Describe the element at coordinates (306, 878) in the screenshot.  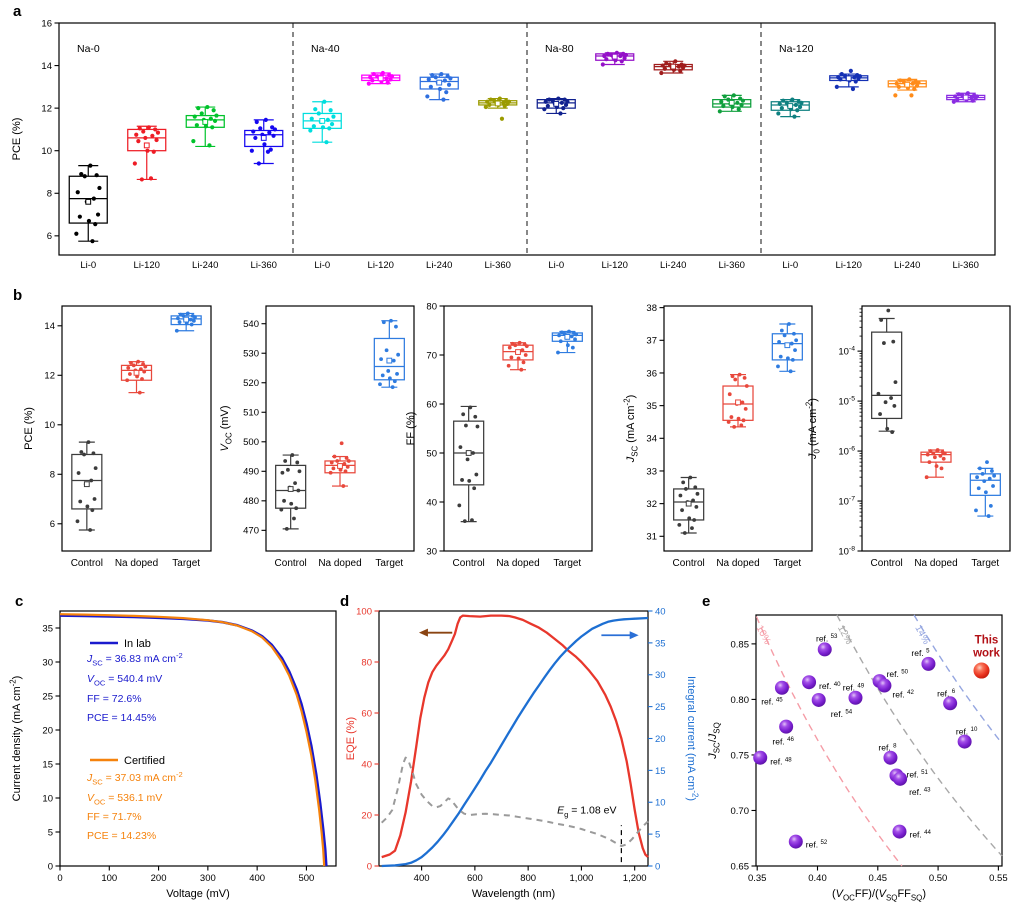
I see `x-tick-label: 500` at that location.